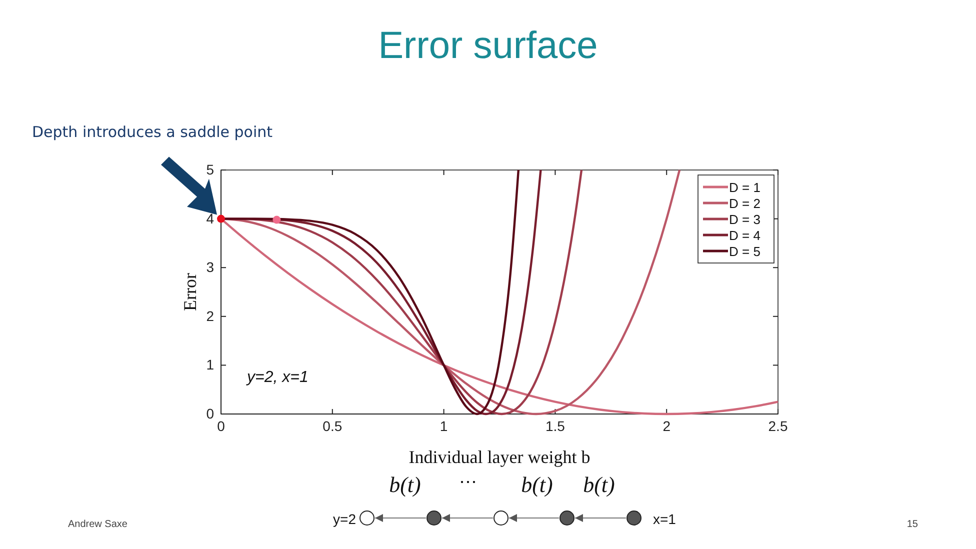 This screenshot has width=976, height=549. Describe the element at coordinates (277, 377) in the screenshot. I see `annotation: y=2, x=1` at that location.